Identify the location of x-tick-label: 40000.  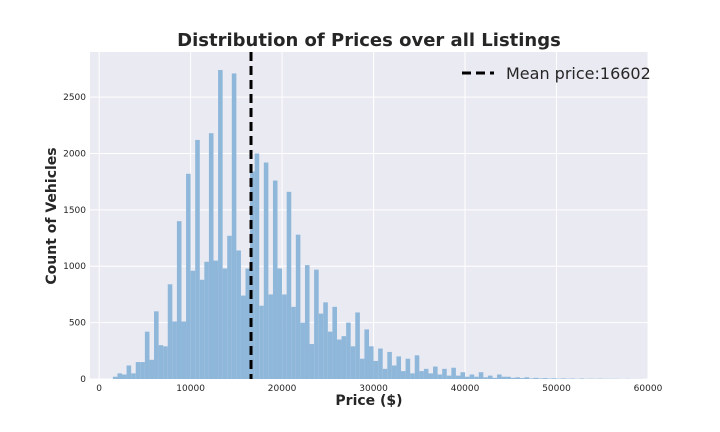
(465, 389).